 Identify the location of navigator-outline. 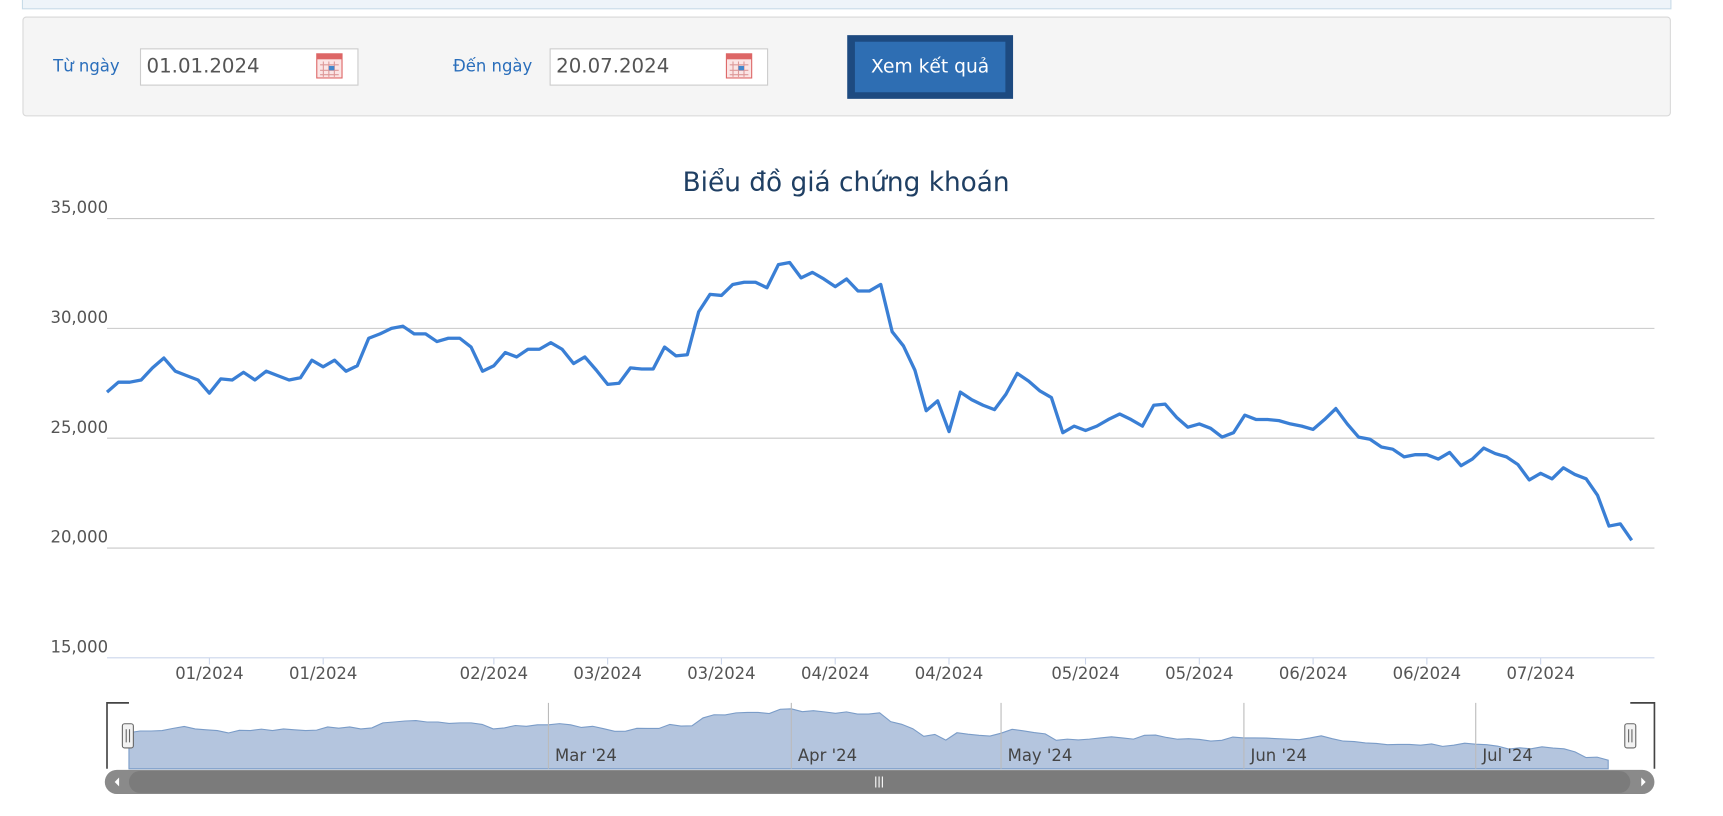
(881, 735).